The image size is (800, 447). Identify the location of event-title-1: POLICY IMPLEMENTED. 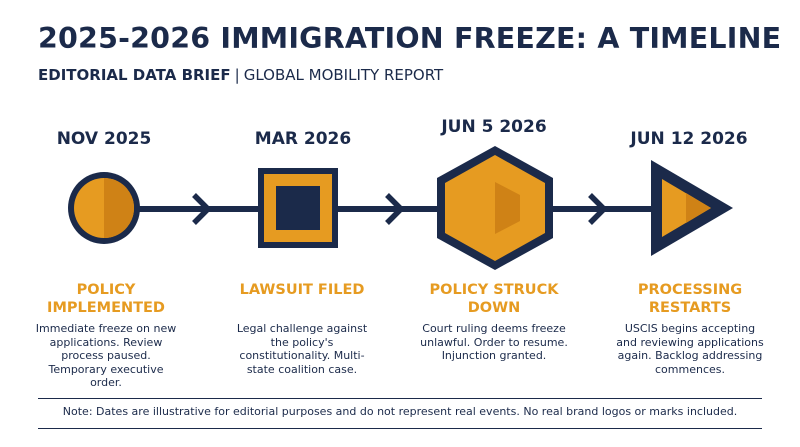
(106, 299).